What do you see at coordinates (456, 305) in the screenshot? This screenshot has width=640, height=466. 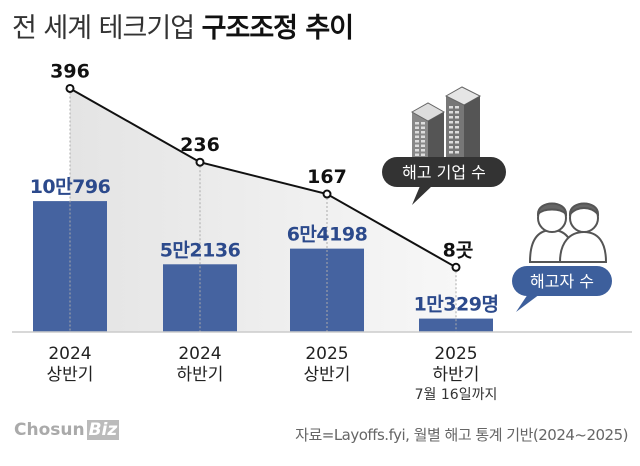 I see `bar-value-label: 1만329명` at bounding box center [456, 305].